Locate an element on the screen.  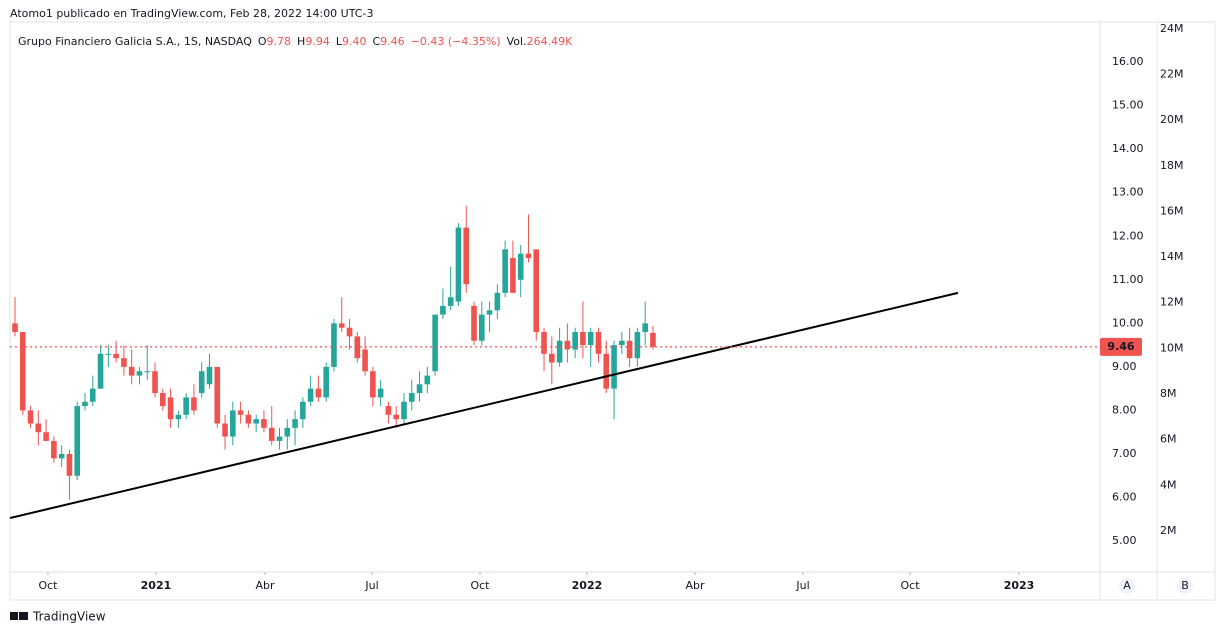
button-label: A is located at coordinates (1127, 585).